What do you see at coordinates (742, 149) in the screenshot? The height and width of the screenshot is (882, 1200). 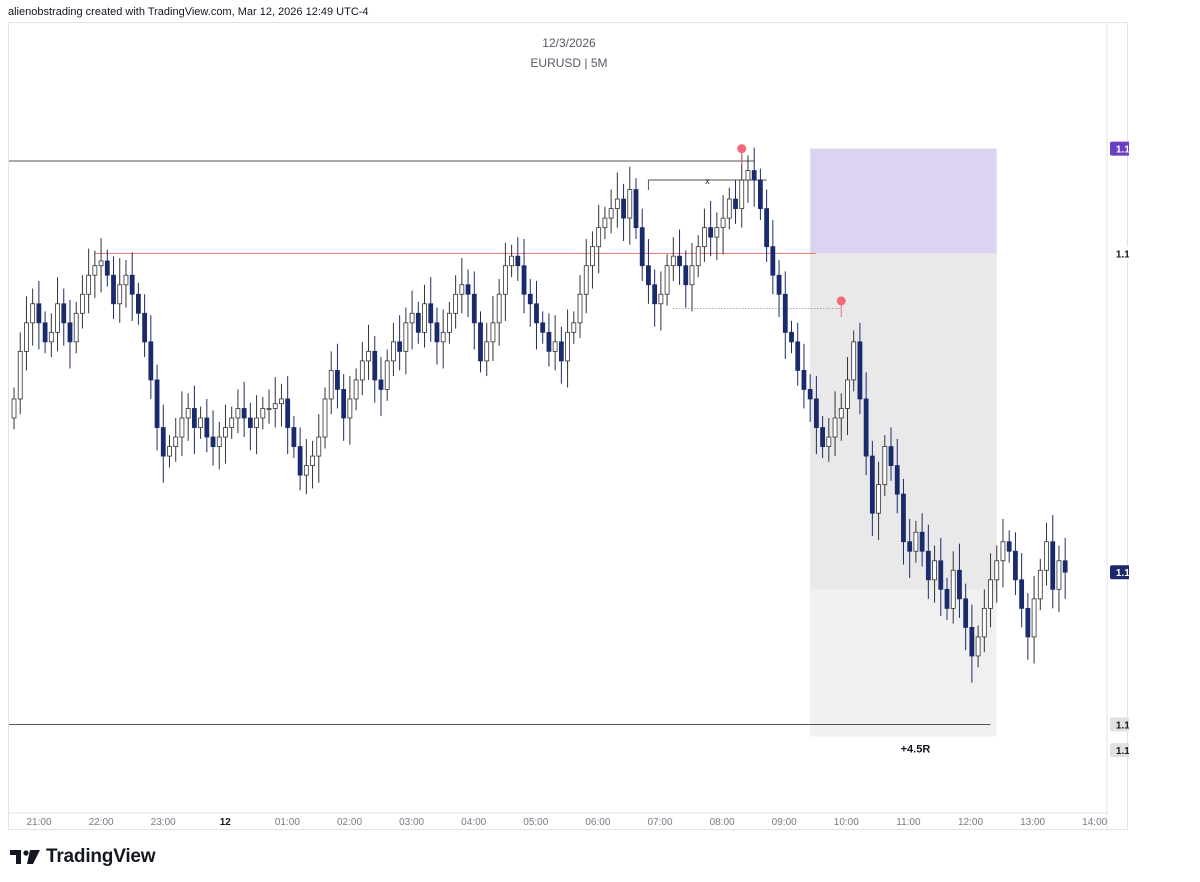 I see `swing-marker` at bounding box center [742, 149].